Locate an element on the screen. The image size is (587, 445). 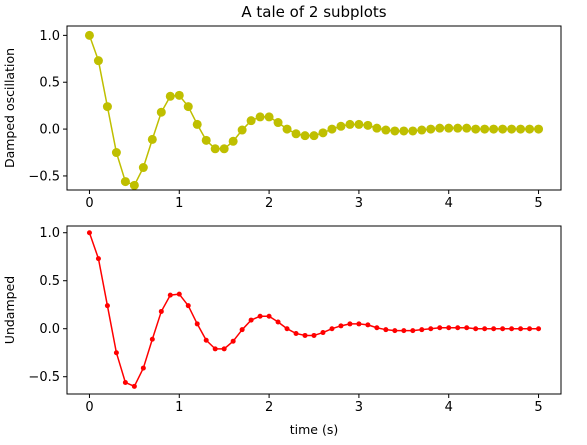
x-tick-label: 0 is located at coordinates (89, 407).